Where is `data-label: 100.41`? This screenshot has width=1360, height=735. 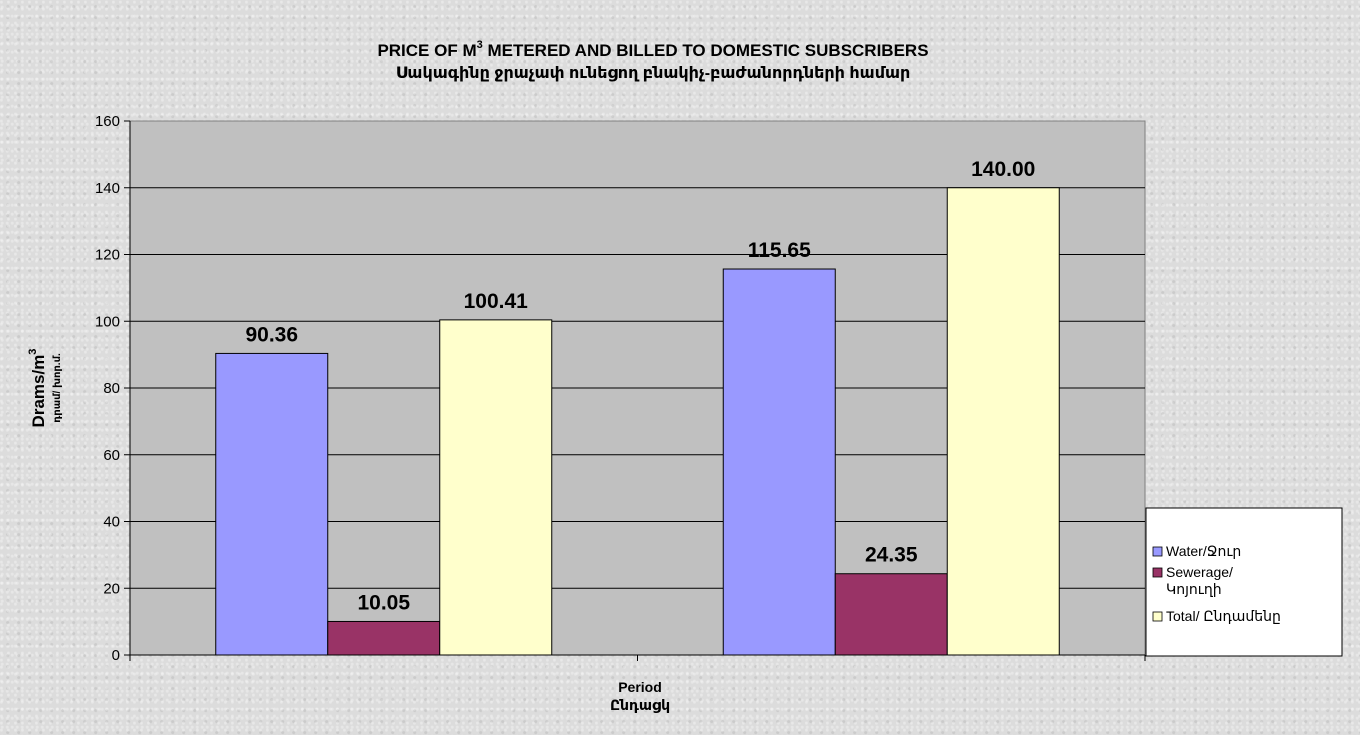
data-label: 100.41 is located at coordinates (496, 301).